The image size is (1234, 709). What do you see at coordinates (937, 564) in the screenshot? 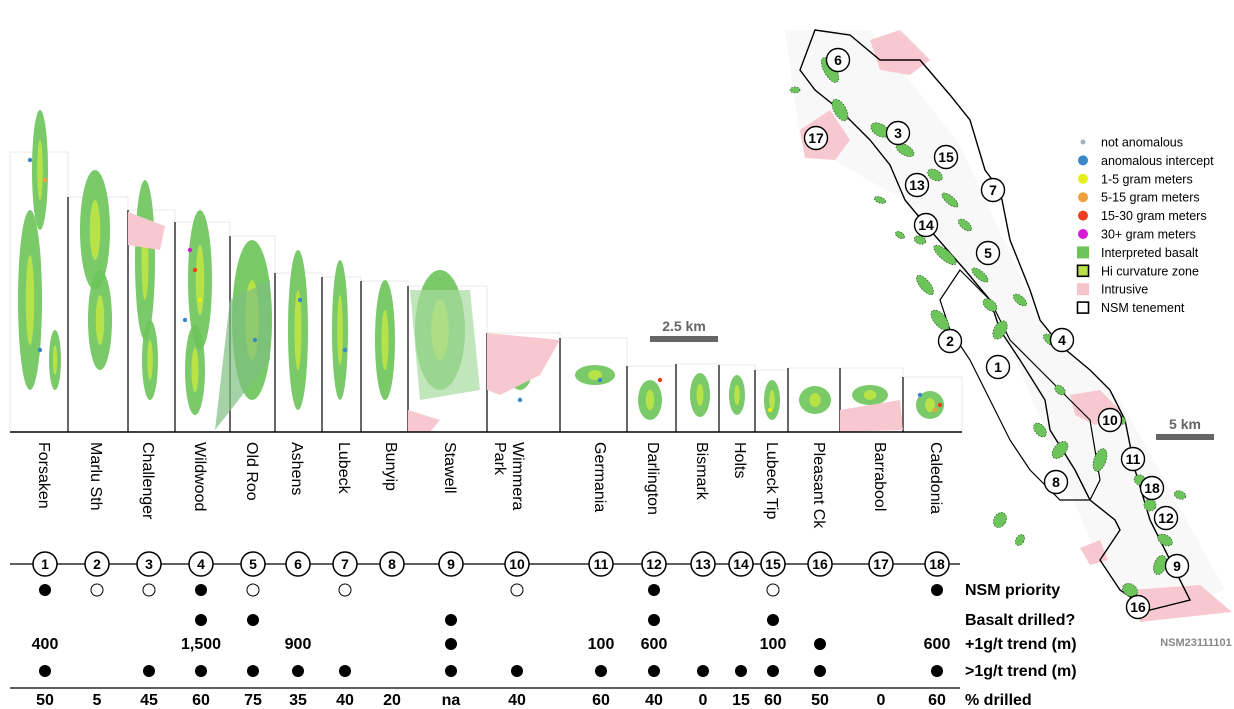
I see `prospect-number: 18` at bounding box center [937, 564].